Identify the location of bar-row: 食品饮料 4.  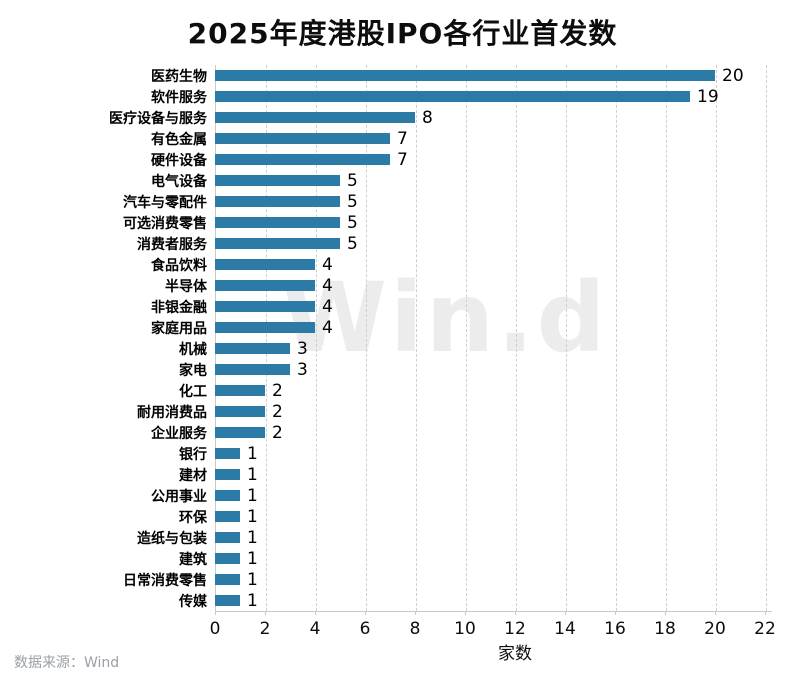
(402, 264).